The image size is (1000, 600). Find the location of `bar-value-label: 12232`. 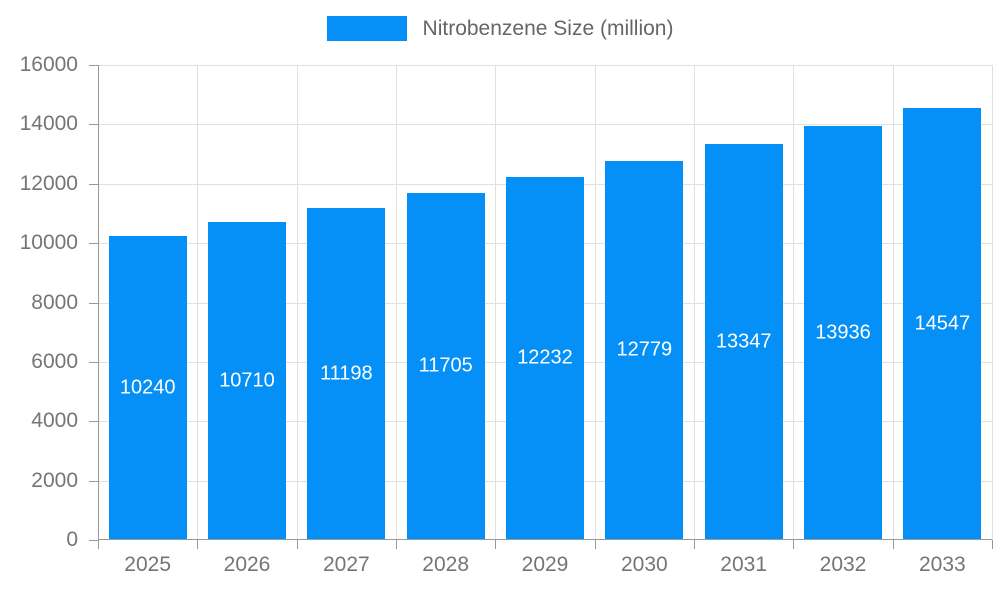

bar-value-label: 12232 is located at coordinates (545, 357).